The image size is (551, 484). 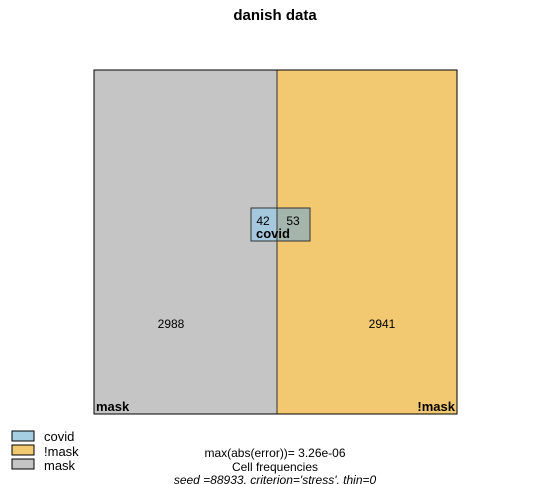 I want to click on covid-mask-overlap-rect, so click(x=264, y=224).